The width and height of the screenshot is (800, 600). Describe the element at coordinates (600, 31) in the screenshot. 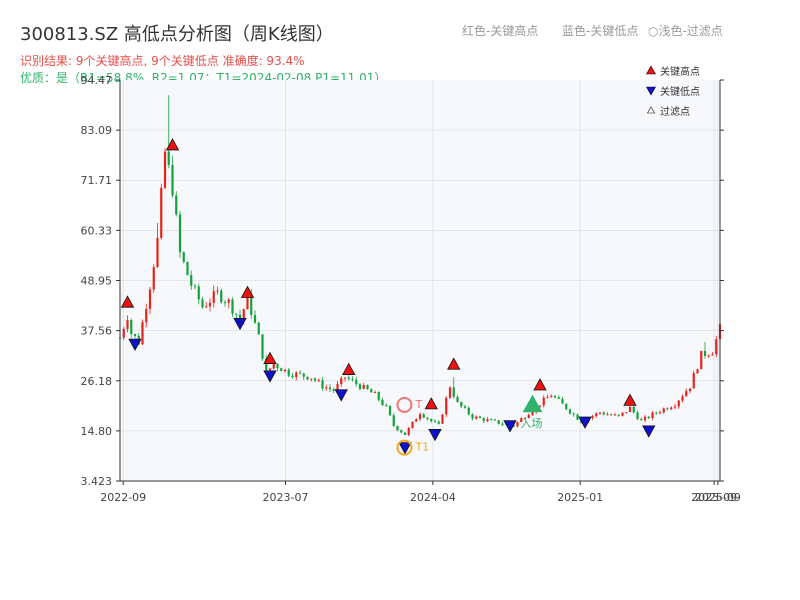

I see `legend-blue-note: 蓝色-关键低点` at that location.